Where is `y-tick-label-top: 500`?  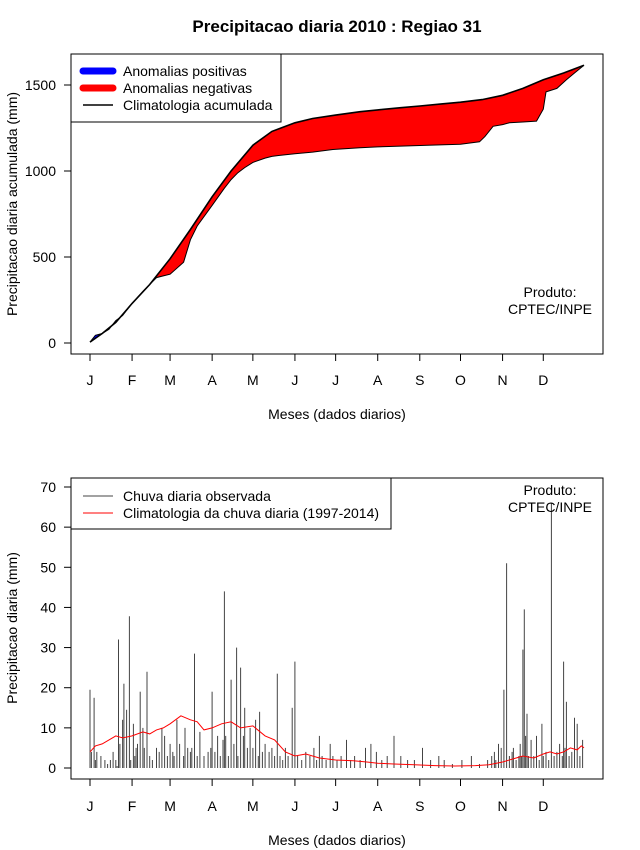 y-tick-label-top: 500 is located at coordinates (45, 257).